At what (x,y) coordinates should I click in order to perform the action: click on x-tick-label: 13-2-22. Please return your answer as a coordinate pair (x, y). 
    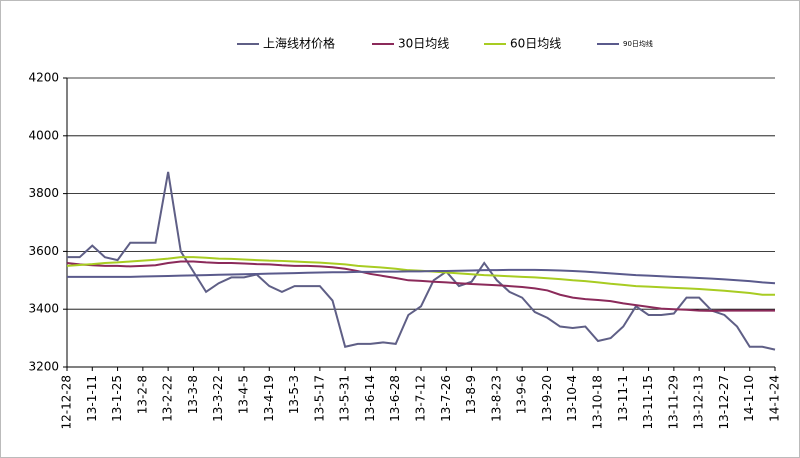
    Looking at the image, I should click on (168, 398).